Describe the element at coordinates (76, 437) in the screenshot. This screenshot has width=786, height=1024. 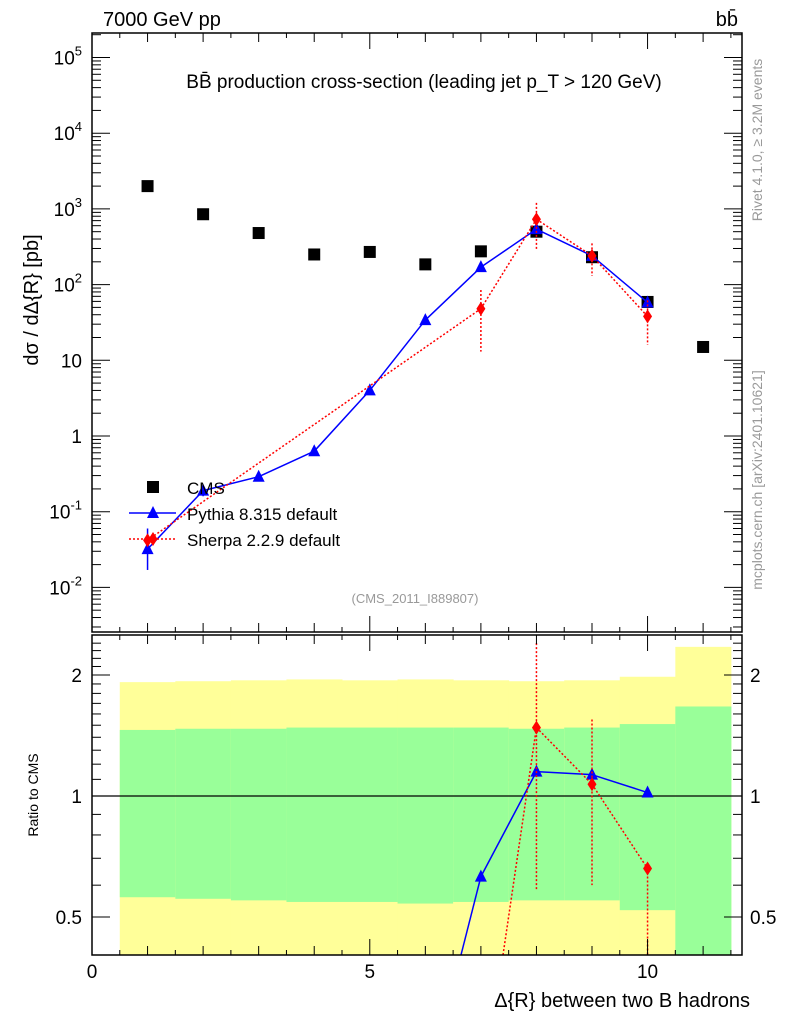
I see `y-tick-label: 1` at that location.